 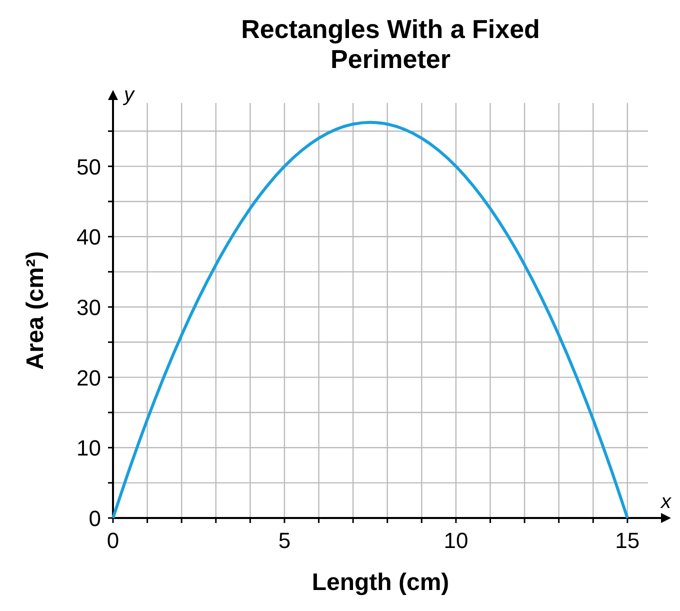 I want to click on x-tick-label: 0, so click(x=113, y=540).